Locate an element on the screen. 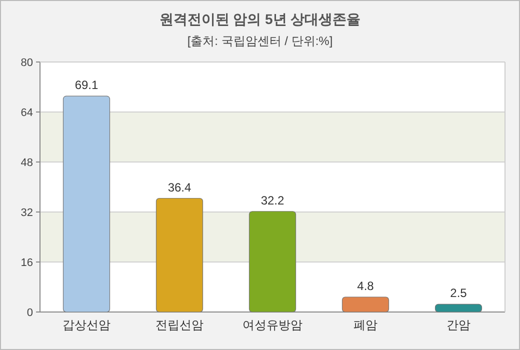 Image resolution: width=520 pixels, height=350 pixels. x-tick-label: 폐암 is located at coordinates (366, 325).